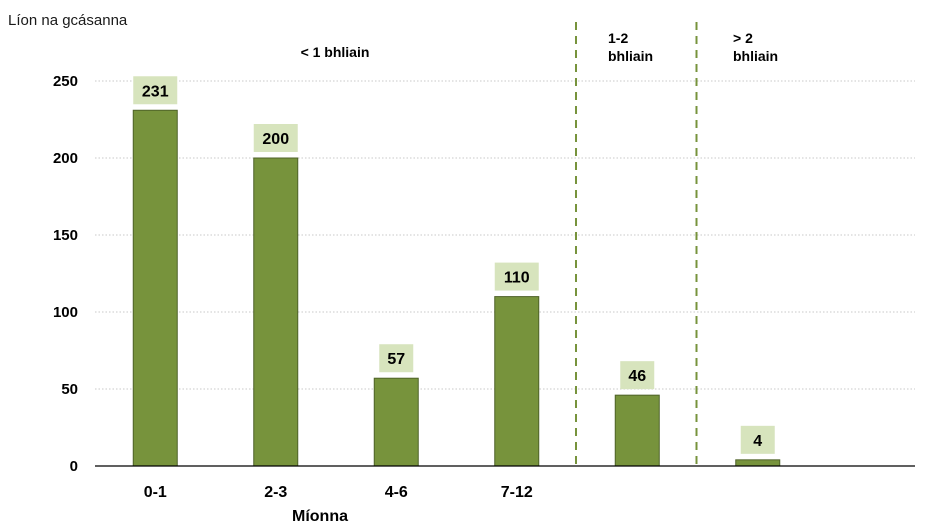 This screenshot has height=527, width=929. I want to click on data-label: 46, so click(637, 376).